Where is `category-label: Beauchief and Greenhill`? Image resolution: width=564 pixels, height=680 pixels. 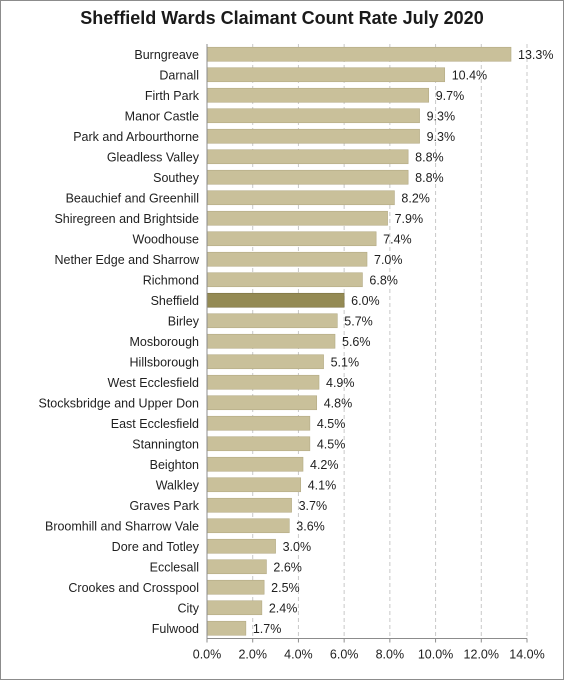 category-label: Beauchief and Greenhill is located at coordinates (132, 198).